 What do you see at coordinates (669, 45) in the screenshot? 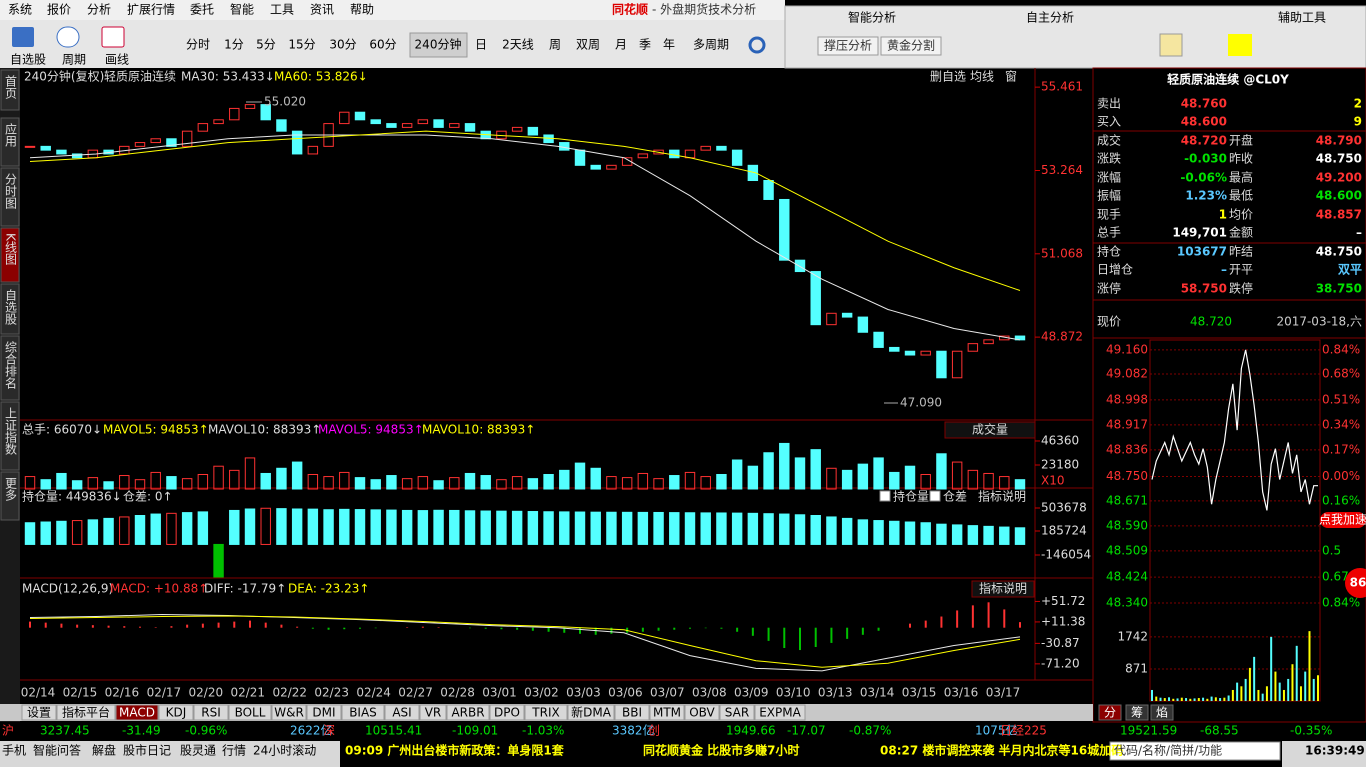
I see `period-button: 年` at bounding box center [669, 45].